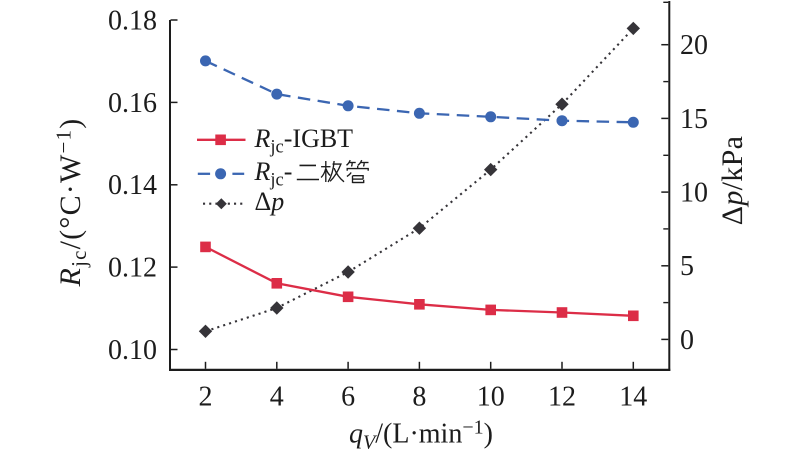  I want to click on svg-text: Rjc-IGBT, so click(304, 141).